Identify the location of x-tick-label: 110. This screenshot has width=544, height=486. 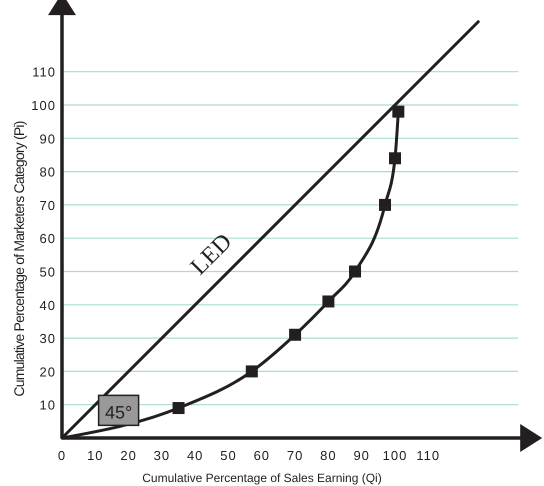
(428, 455).